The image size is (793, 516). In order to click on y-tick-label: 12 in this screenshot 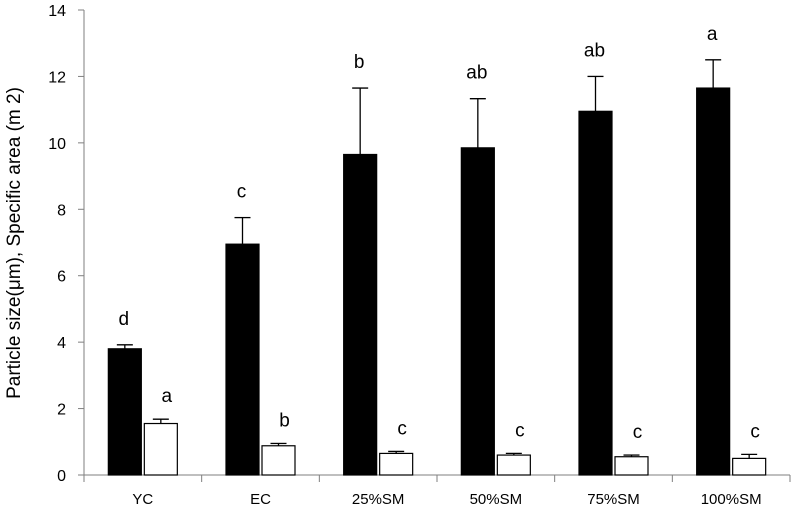, I will do `click(57, 77)`.